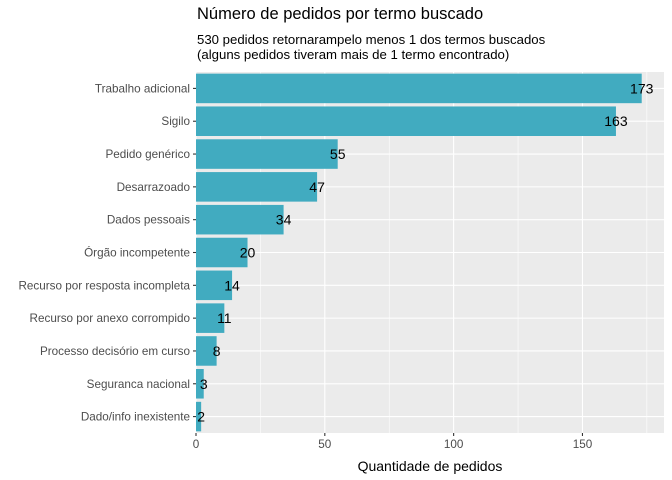  Describe the element at coordinates (135, 417) in the screenshot. I see `category-label: Dado/info inexistente` at that location.